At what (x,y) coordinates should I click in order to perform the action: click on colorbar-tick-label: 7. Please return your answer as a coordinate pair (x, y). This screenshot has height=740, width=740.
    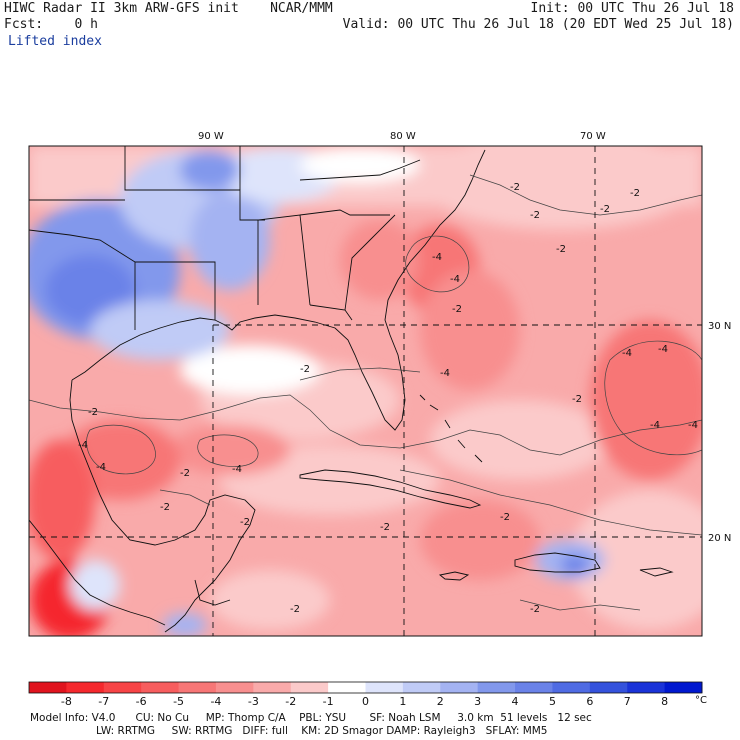
    Looking at the image, I should click on (627, 701).